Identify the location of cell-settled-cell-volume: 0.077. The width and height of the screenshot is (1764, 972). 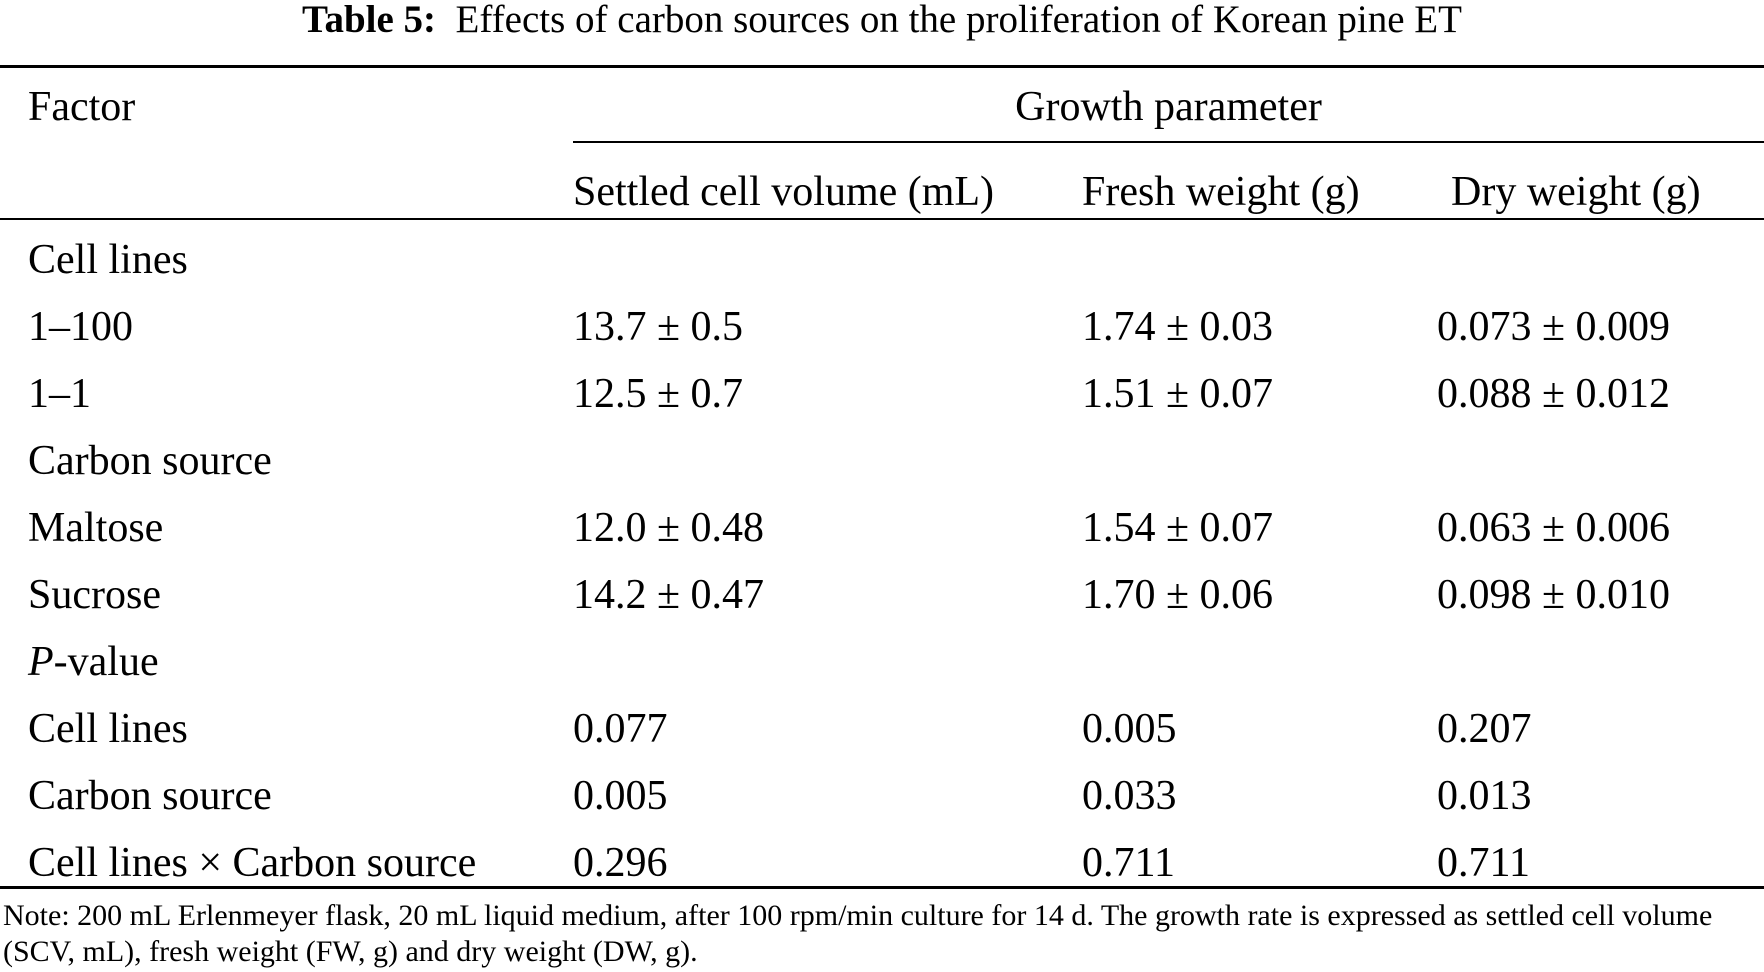
(620, 729).